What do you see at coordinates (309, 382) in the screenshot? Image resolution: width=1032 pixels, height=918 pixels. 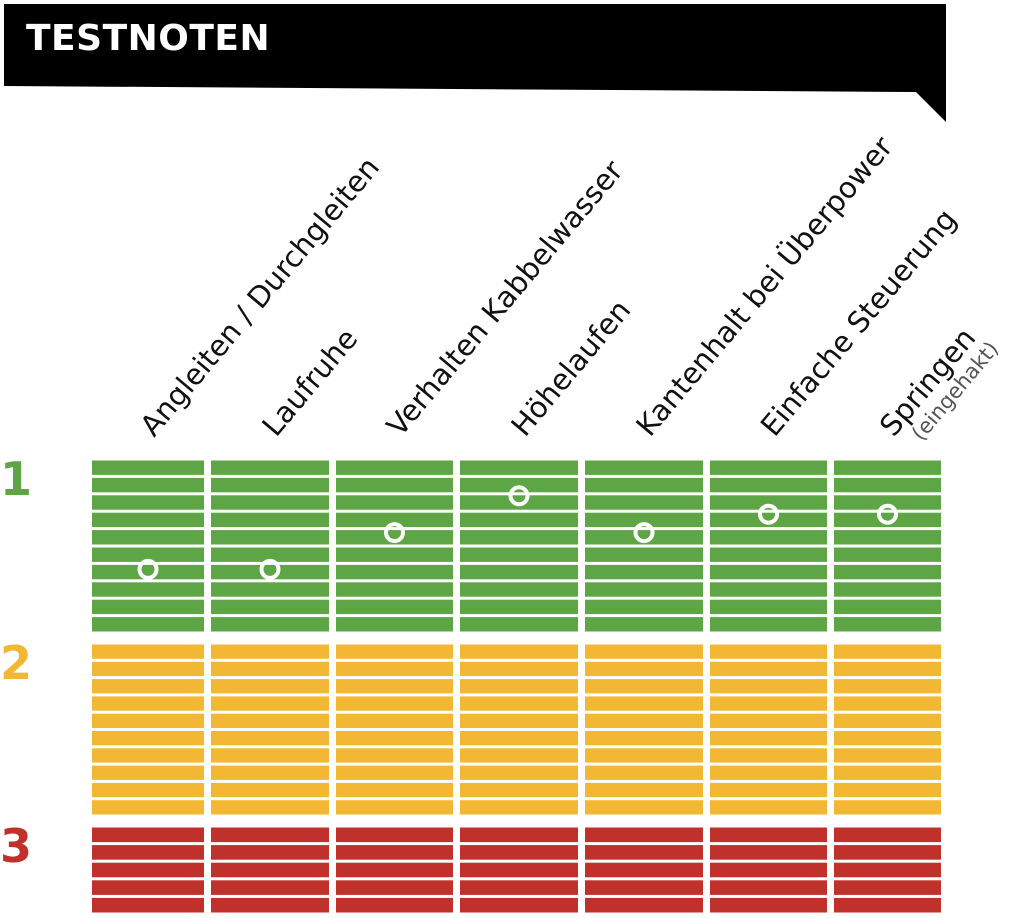 I see `category-label: Laufruhe` at bounding box center [309, 382].